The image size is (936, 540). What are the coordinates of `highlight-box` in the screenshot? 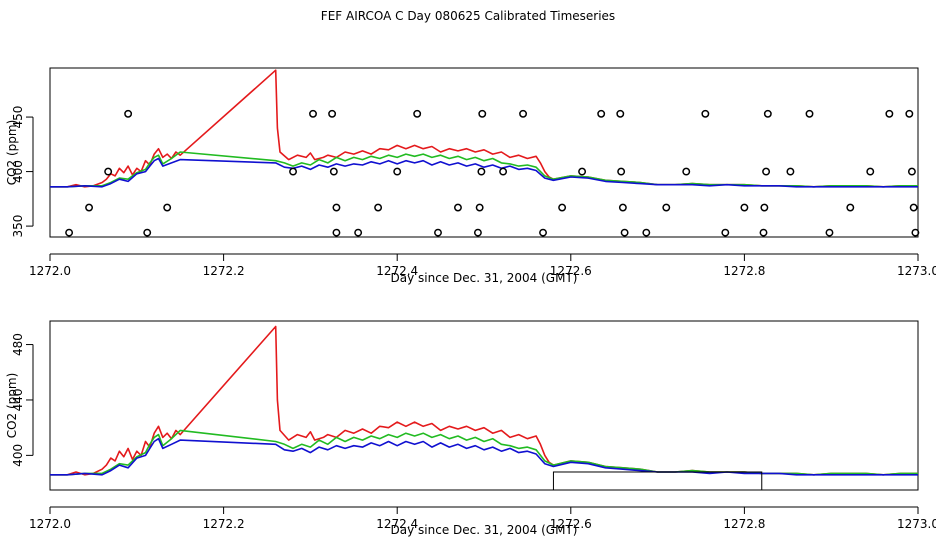 It's located at (657, 481).